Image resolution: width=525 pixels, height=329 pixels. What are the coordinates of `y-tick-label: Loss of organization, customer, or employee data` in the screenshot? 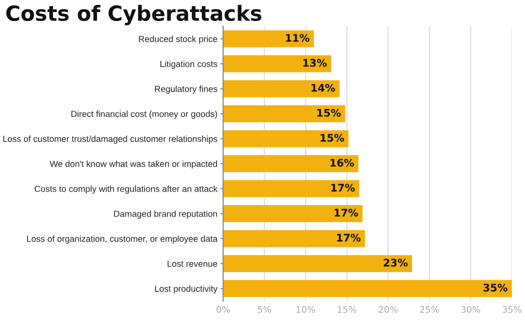 It's located at (122, 239).